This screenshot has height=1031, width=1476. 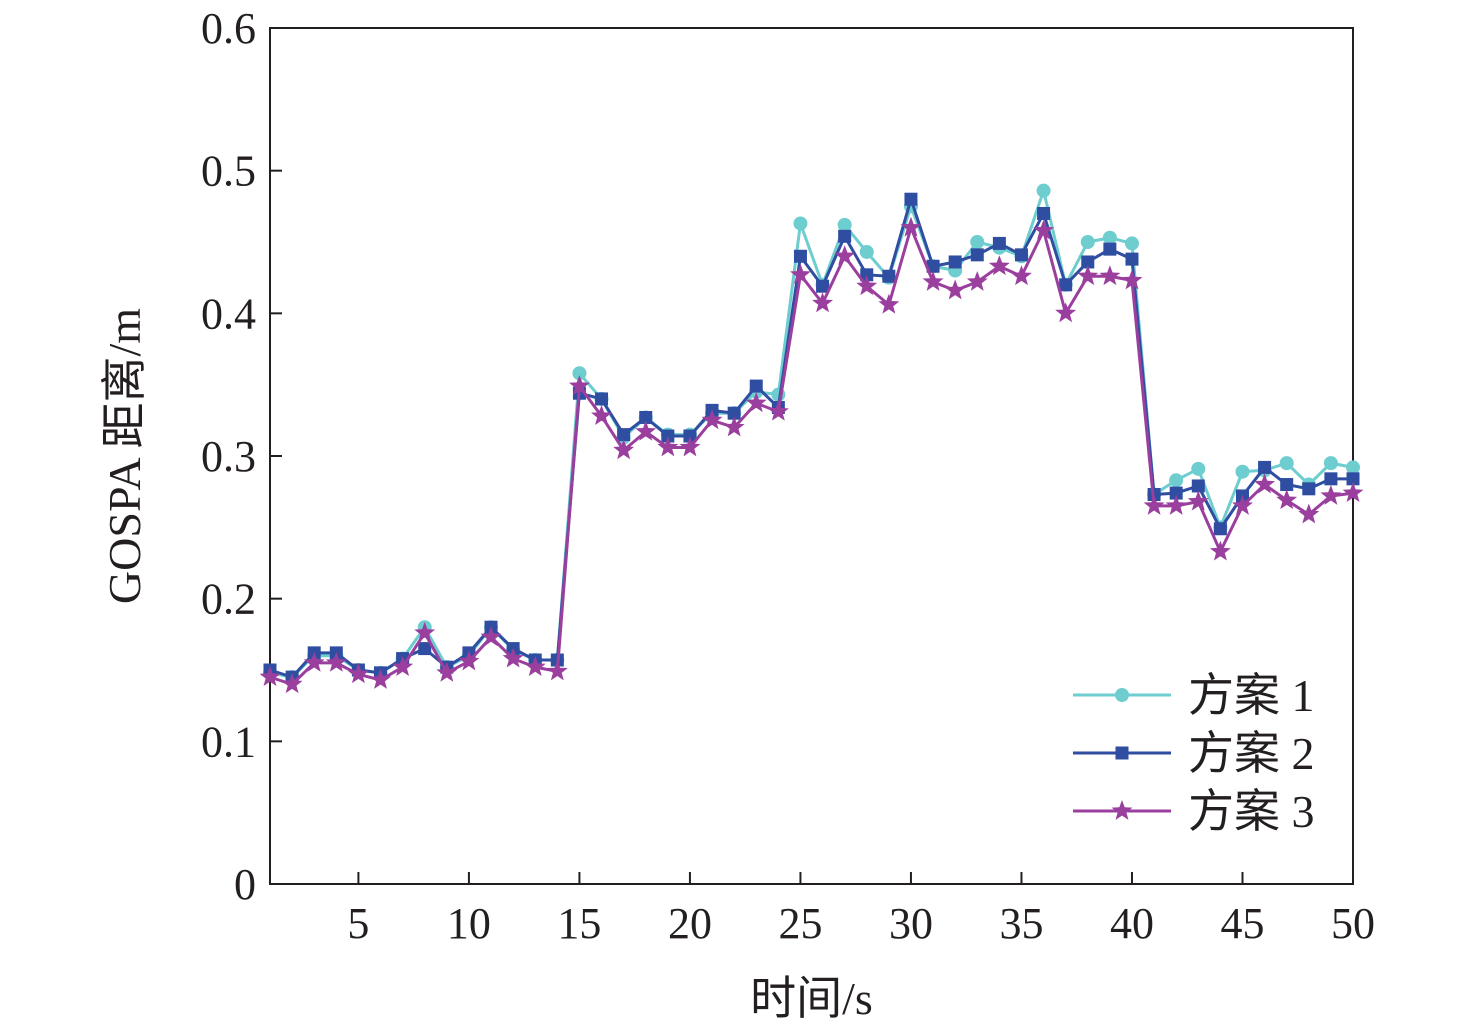 I want to click on legend-entry-3: 方案 3, so click(x=1194, y=811).